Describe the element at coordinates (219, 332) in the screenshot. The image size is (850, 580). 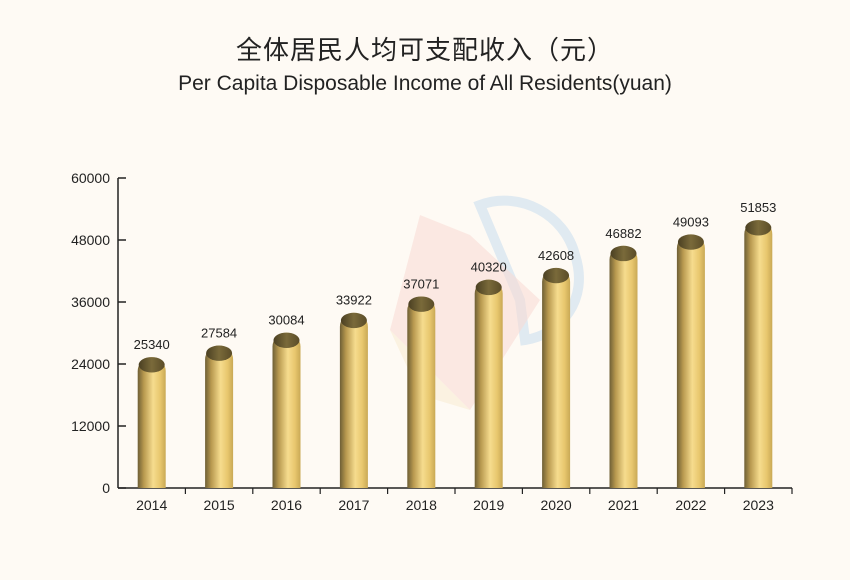
I see `data-label: 27584` at that location.